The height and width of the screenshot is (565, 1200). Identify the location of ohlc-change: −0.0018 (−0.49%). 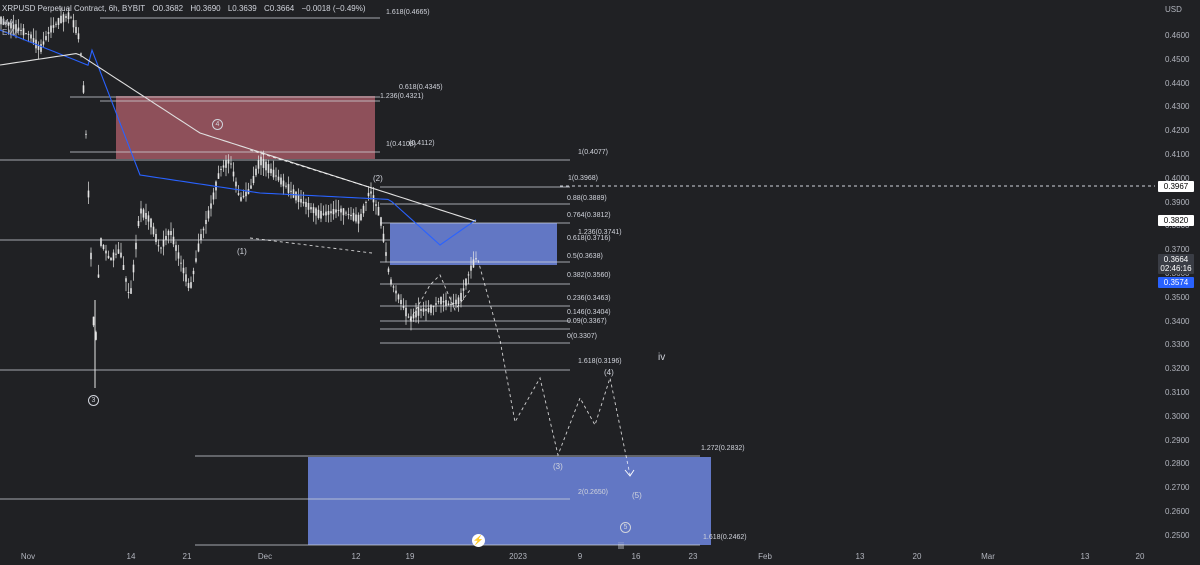
(333, 8).